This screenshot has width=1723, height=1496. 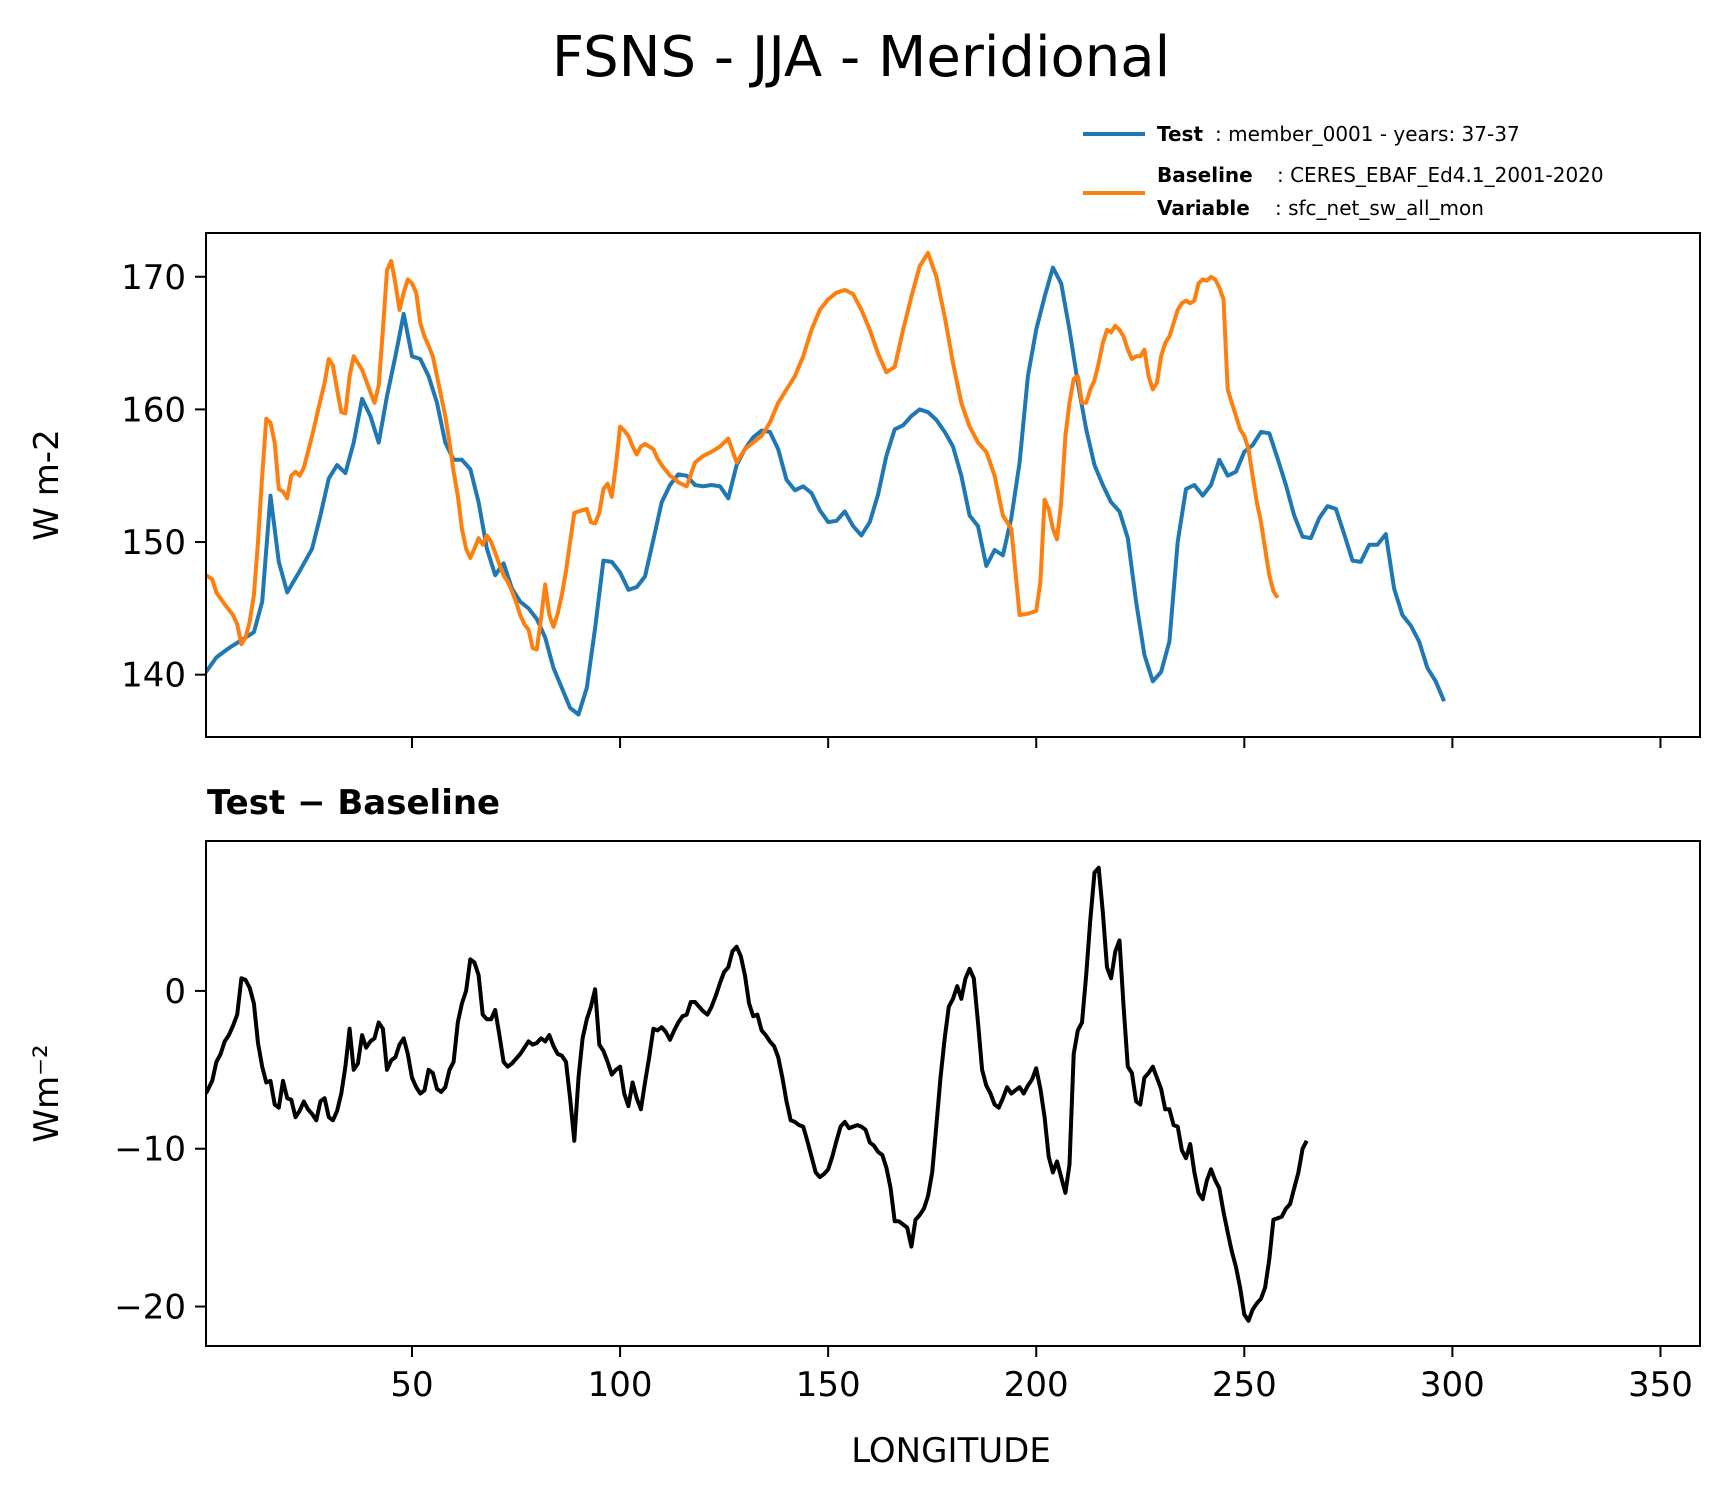 I want to click on y-tick-label: 0, so click(x=175, y=992).